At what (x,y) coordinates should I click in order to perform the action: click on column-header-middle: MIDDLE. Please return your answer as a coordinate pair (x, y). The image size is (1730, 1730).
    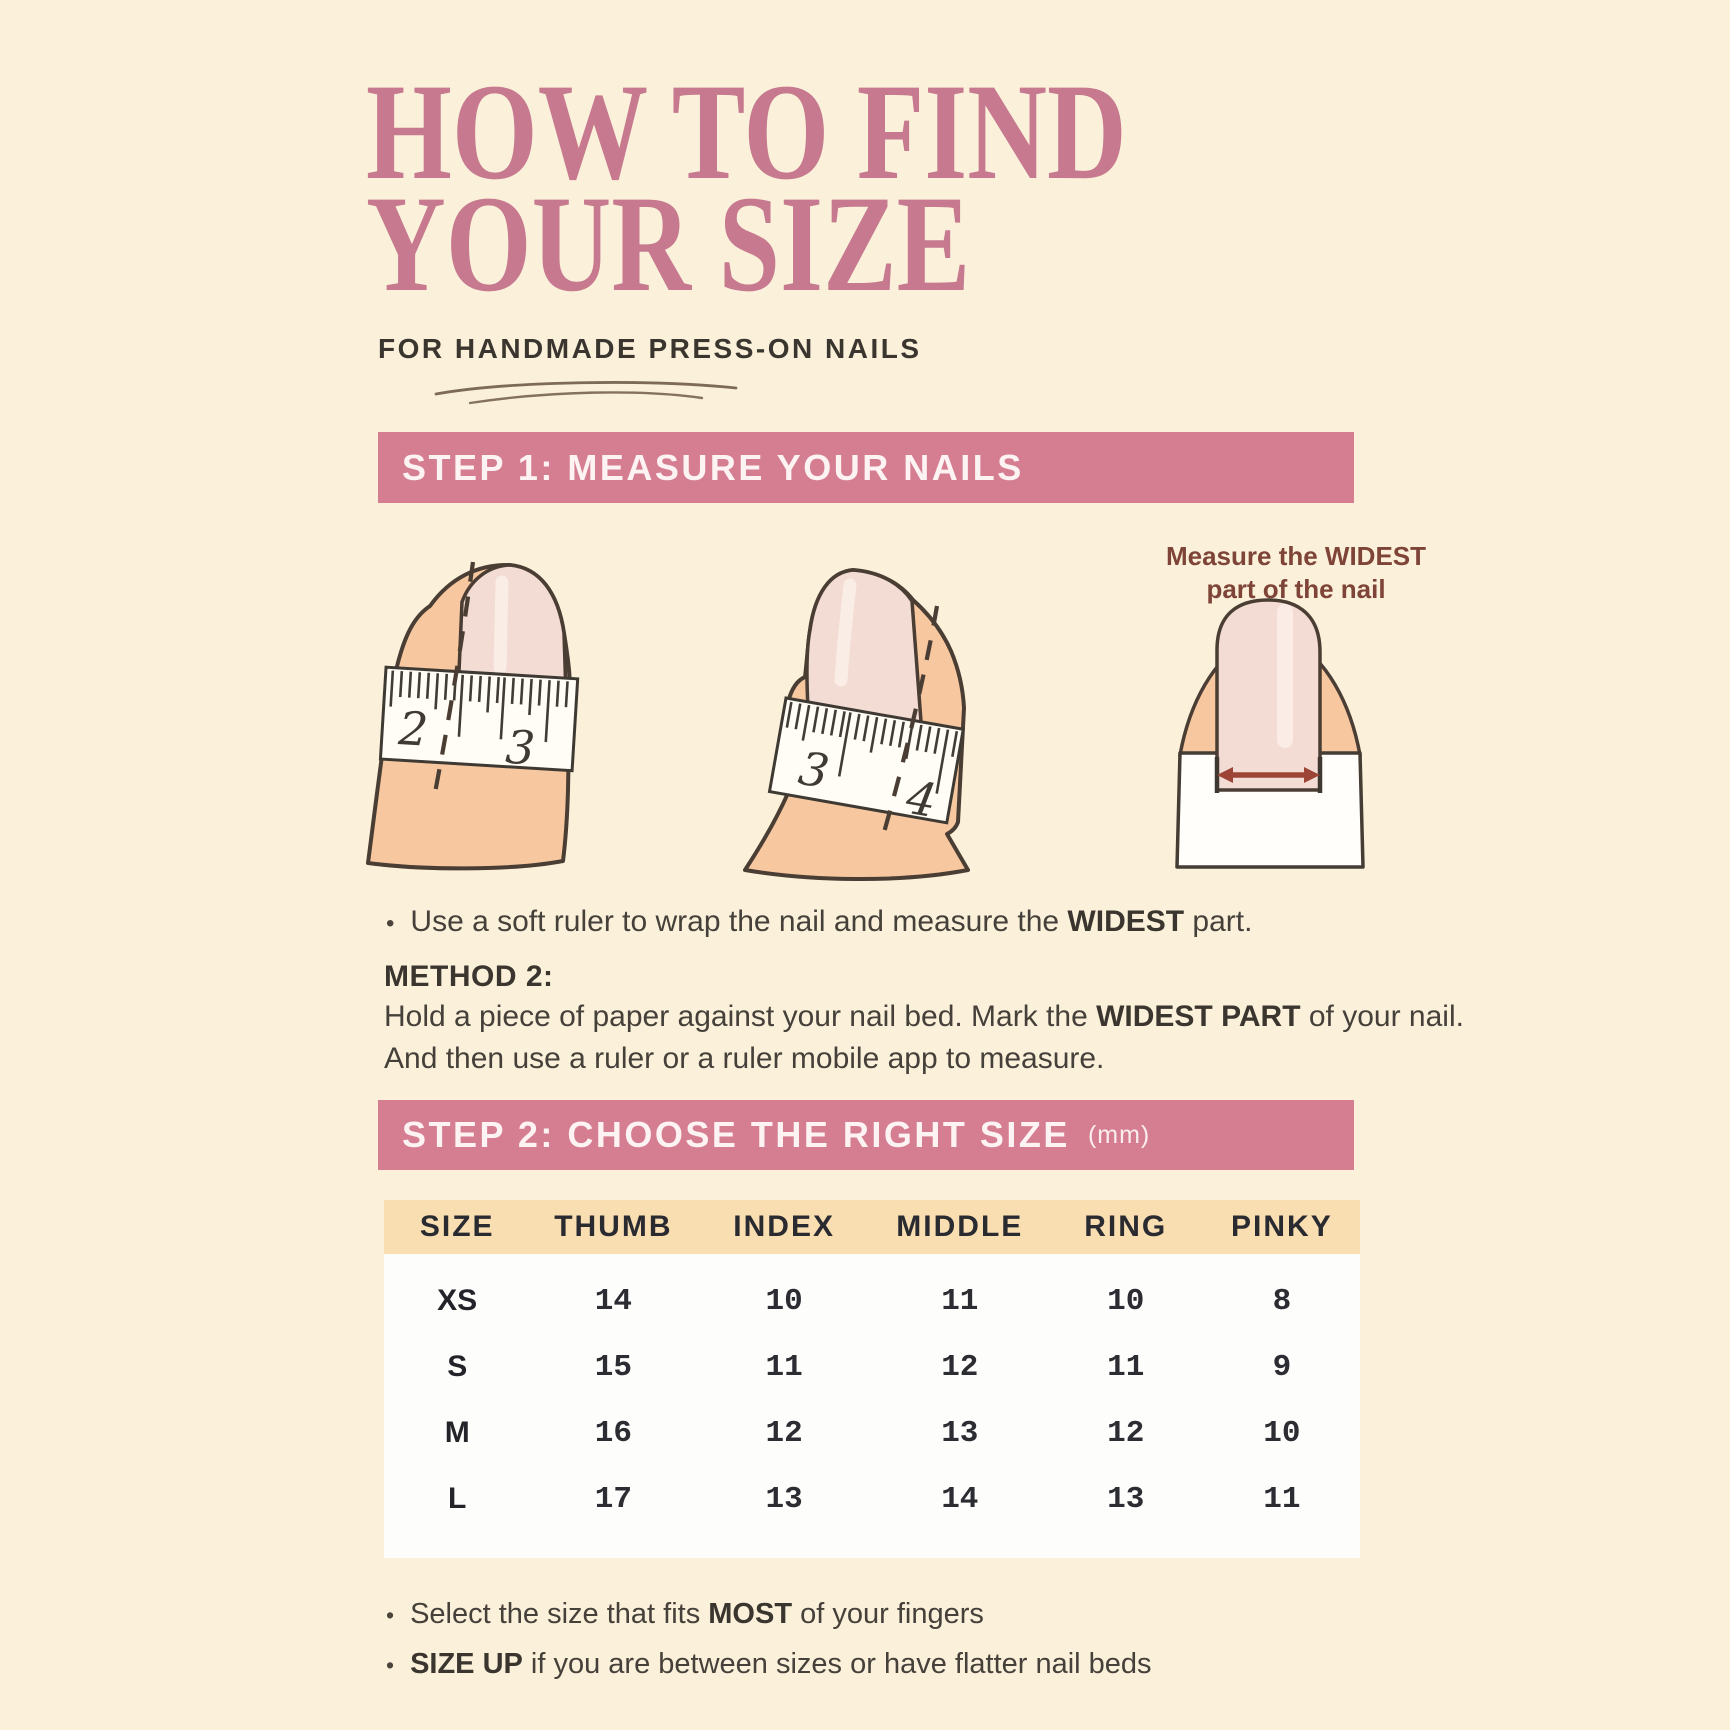
    Looking at the image, I should click on (960, 1226).